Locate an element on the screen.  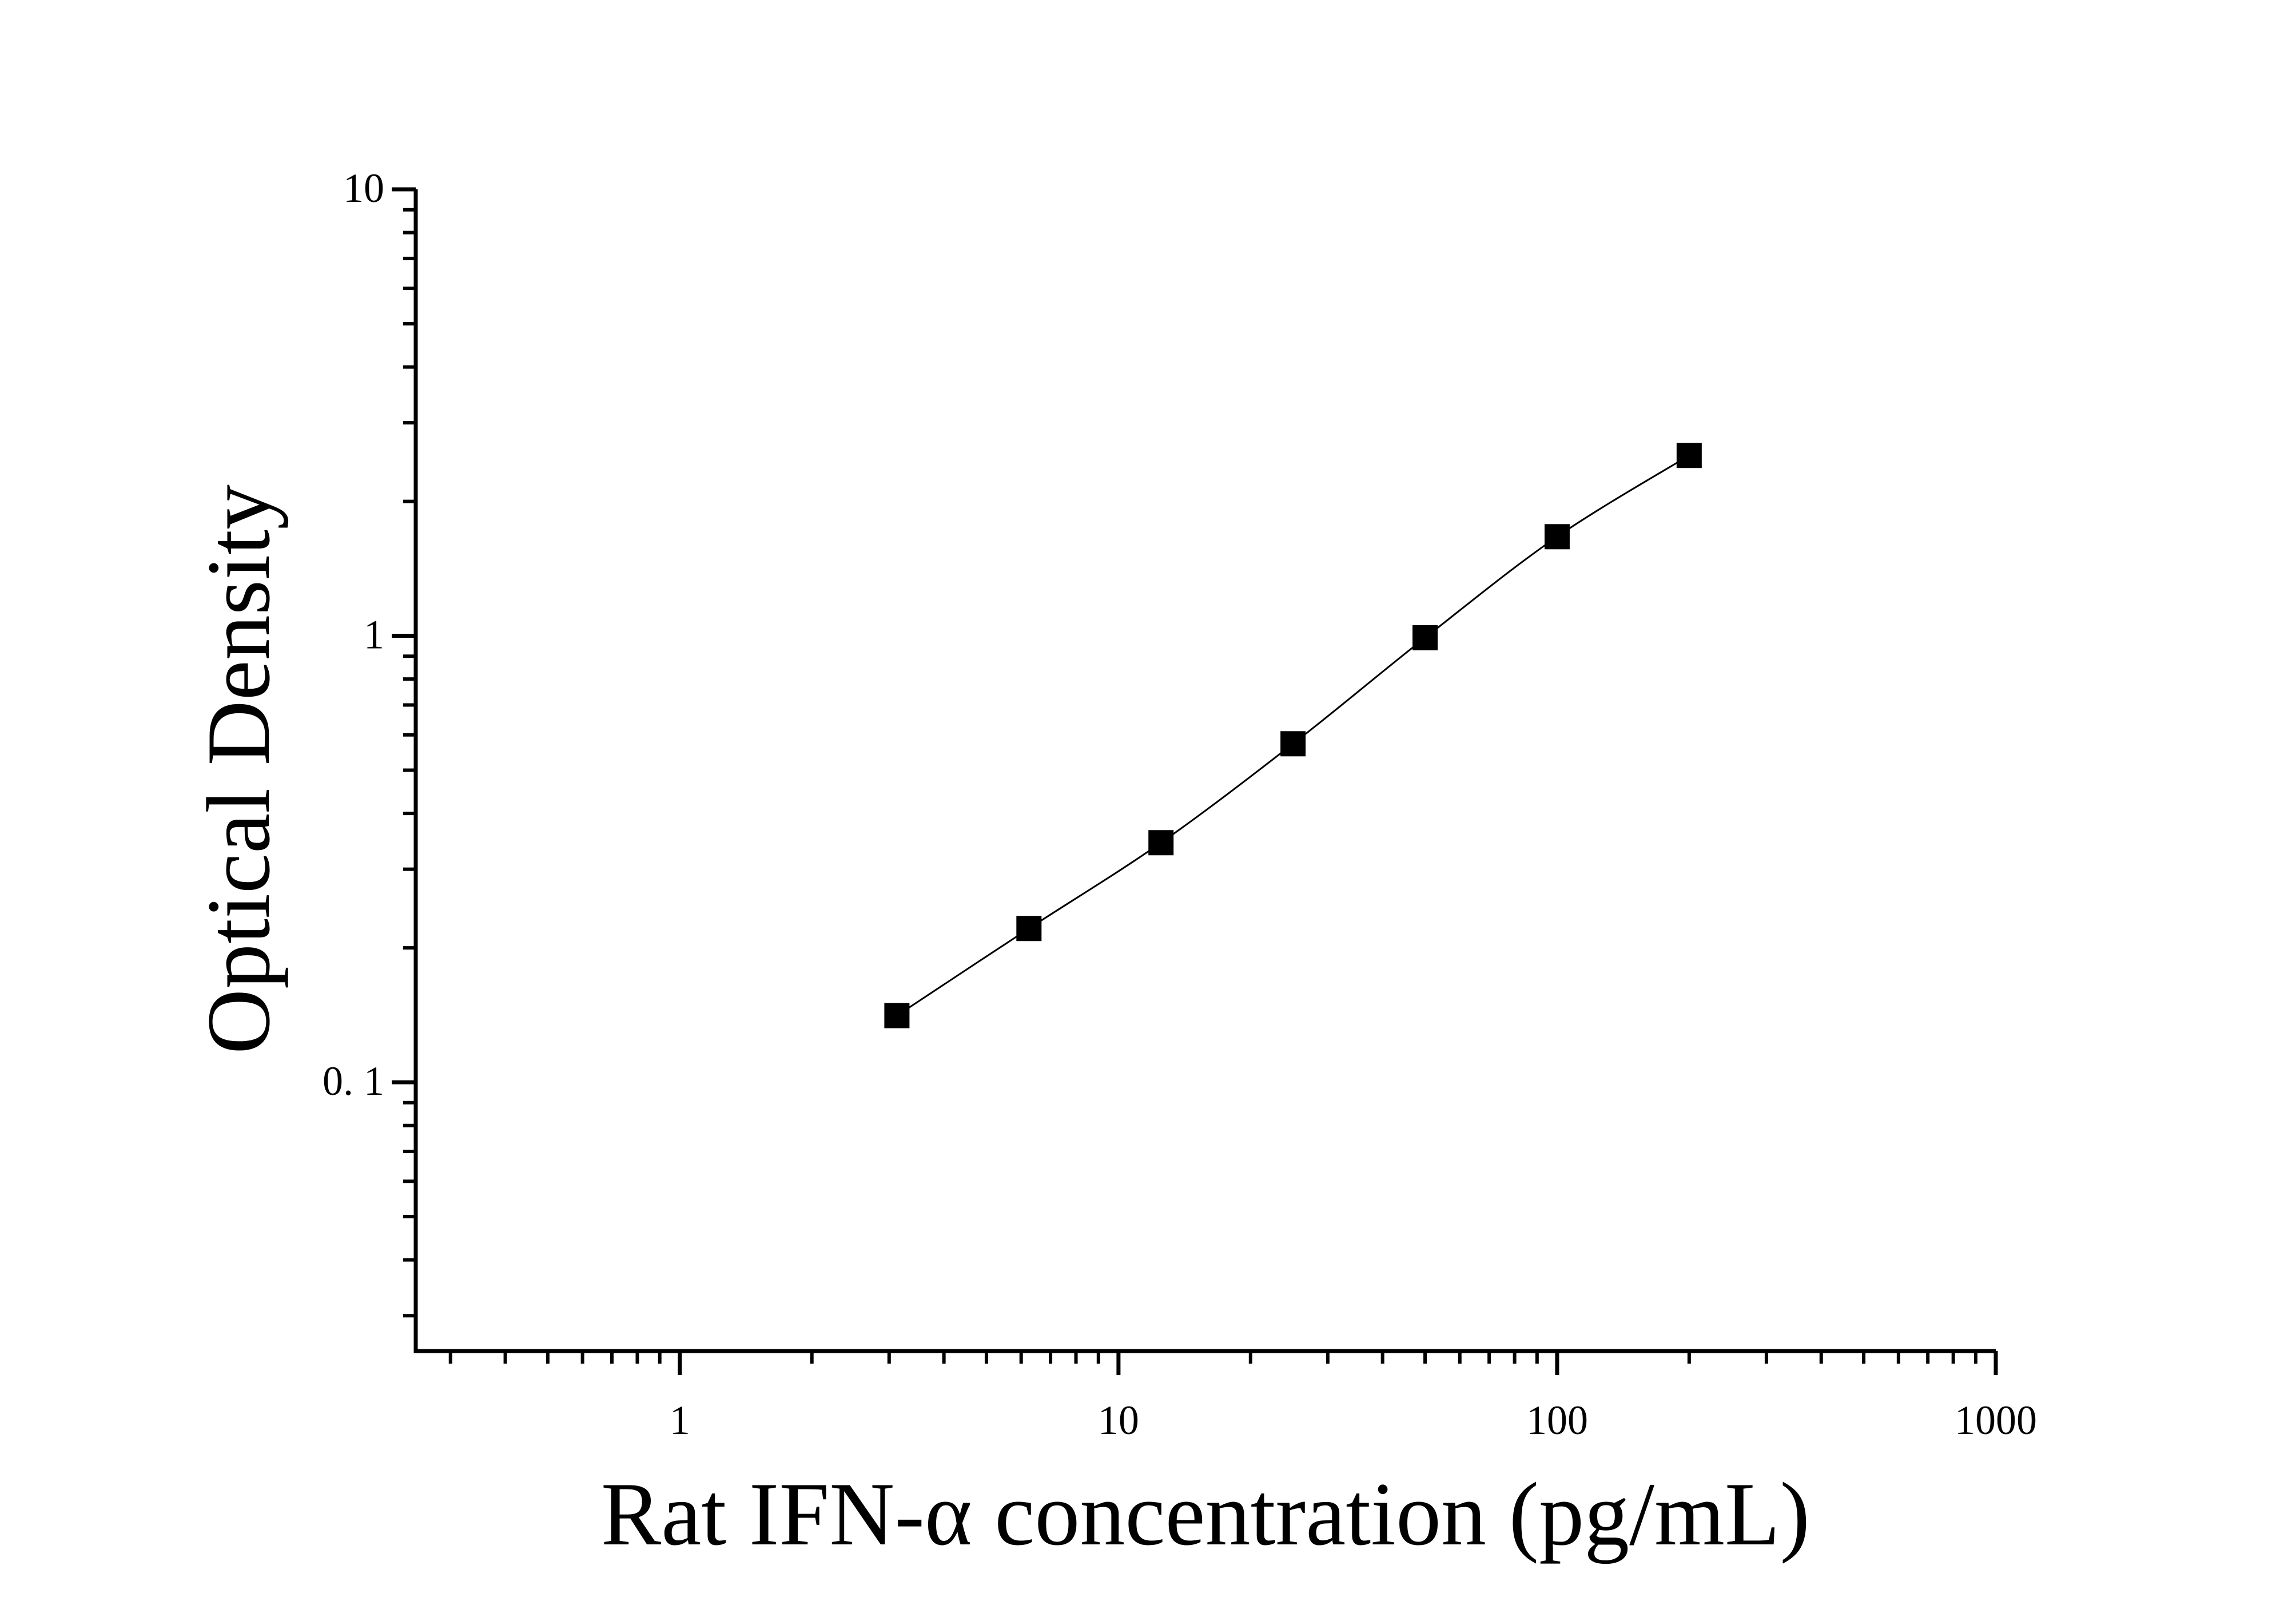
x-tick-label: 1000 is located at coordinates (1996, 1420).